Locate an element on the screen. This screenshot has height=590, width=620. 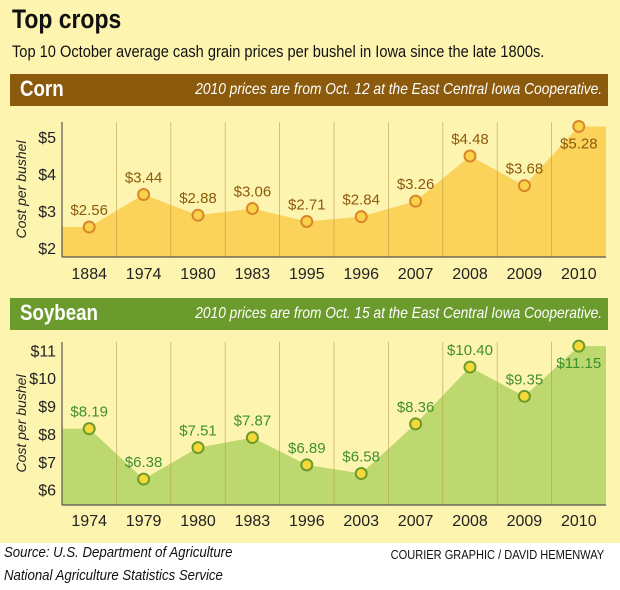
x-tick-label: 1979 is located at coordinates (144, 521).